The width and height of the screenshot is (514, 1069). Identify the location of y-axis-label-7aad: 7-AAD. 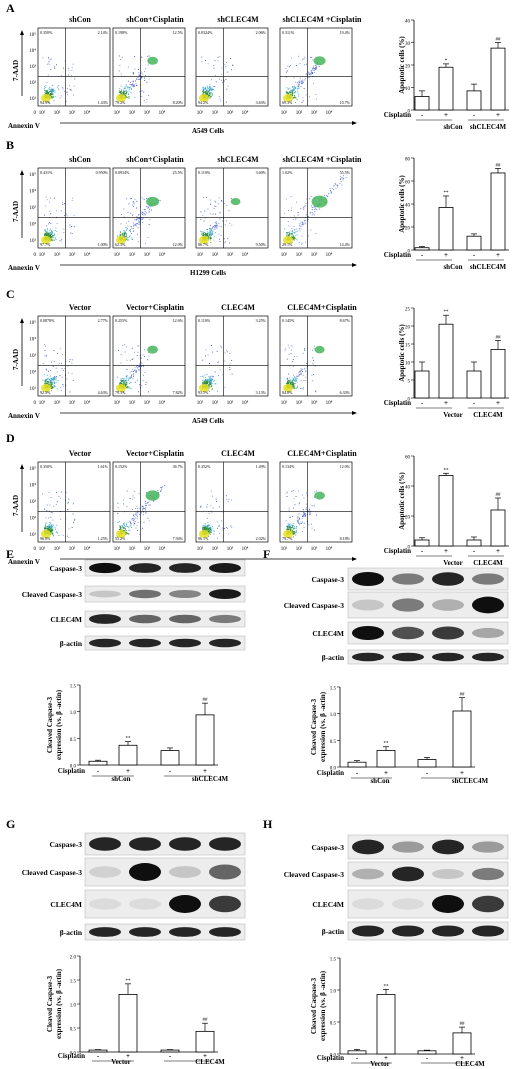
(16, 211).